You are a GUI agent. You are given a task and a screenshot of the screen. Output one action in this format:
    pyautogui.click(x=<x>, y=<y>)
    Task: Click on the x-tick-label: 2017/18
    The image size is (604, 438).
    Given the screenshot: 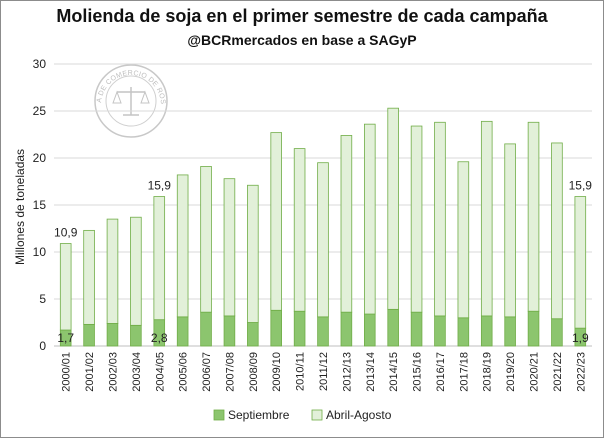 What is the action you would take?
    pyautogui.click(x=464, y=372)
    